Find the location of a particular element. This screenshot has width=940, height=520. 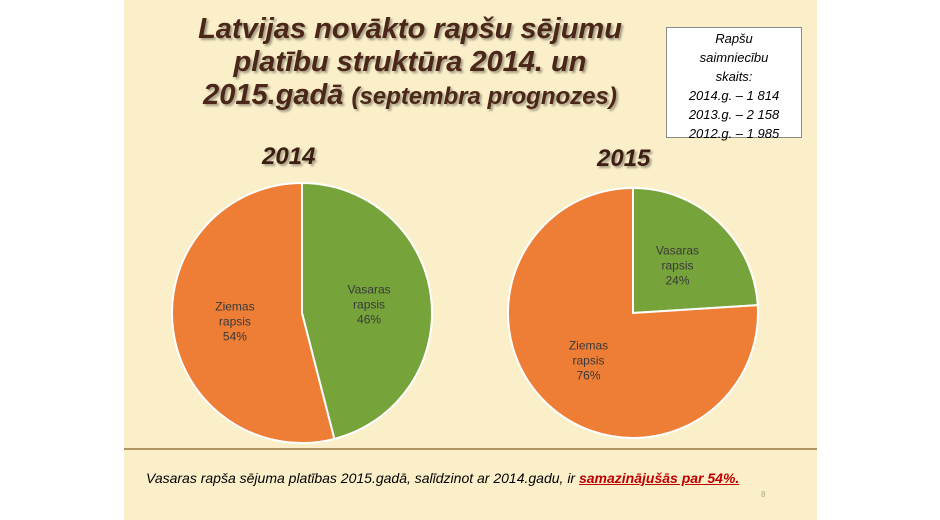

pie-slice-2014-ziemas is located at coordinates (253, 312).